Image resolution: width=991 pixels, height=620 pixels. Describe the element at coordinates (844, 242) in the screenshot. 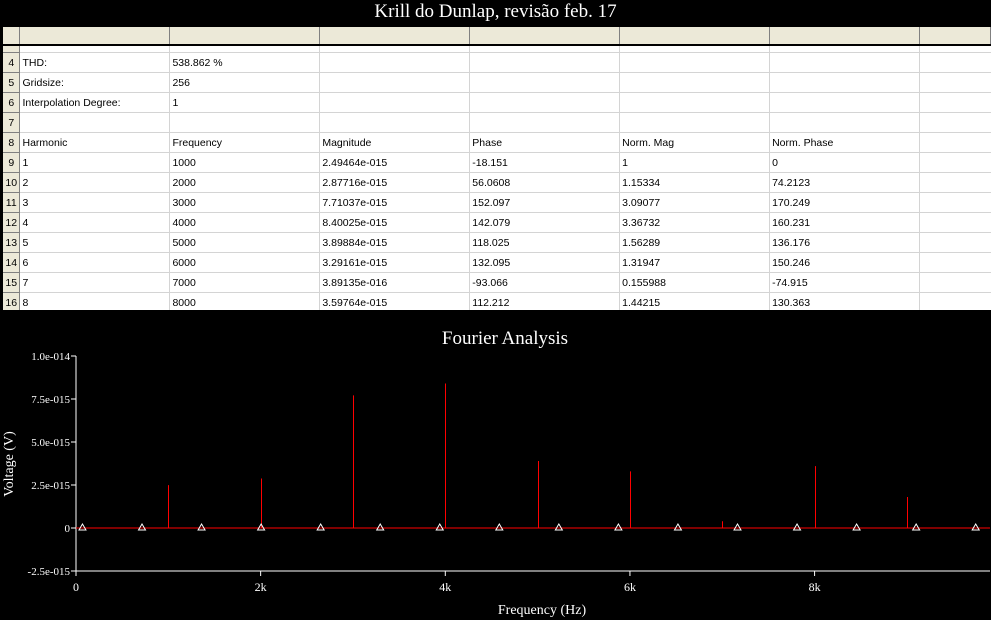

I see `table-cell: 136.176` at that location.